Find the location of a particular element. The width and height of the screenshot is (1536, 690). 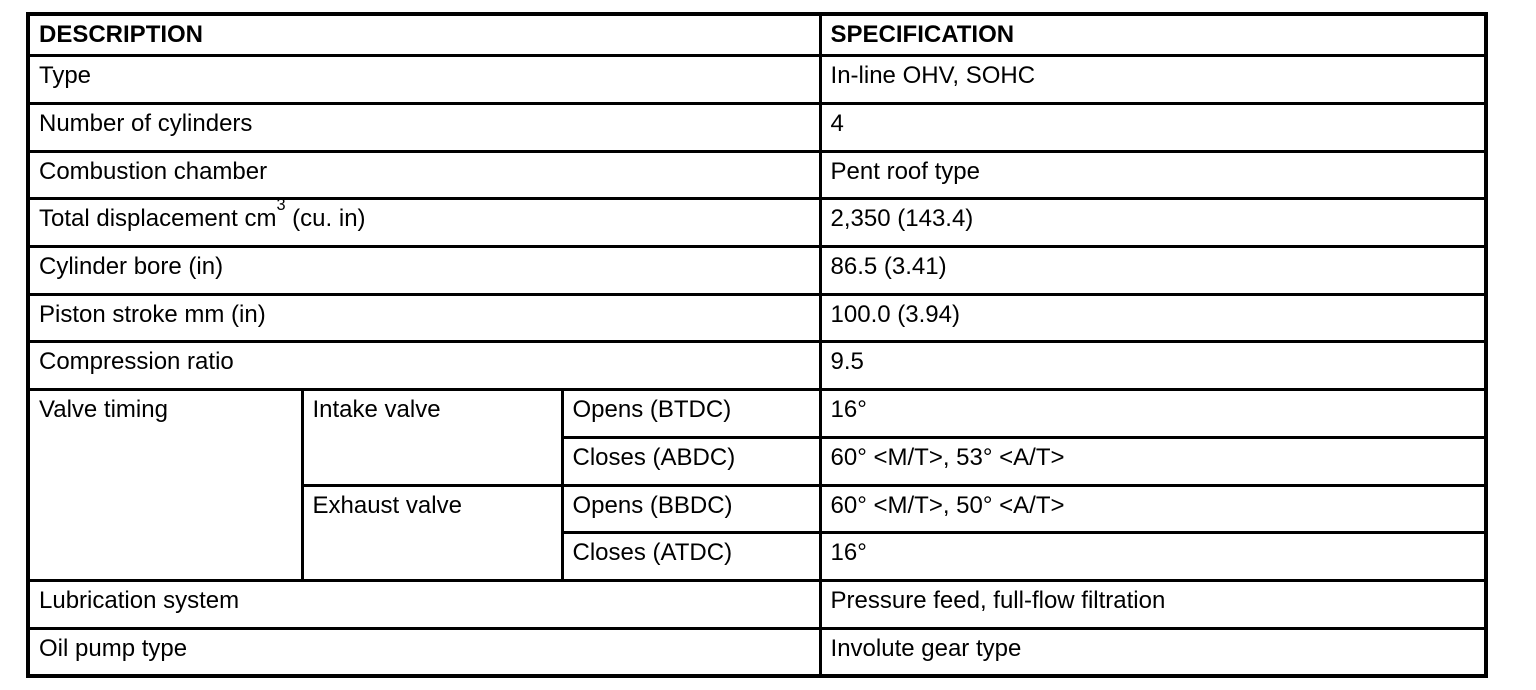

table-row-oil-pump-type: Oil pump type Involute gear type is located at coordinates (757, 652).